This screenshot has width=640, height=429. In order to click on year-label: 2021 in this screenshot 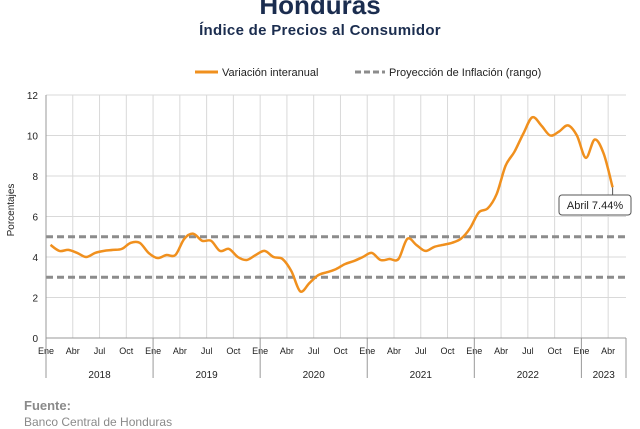, I will do `click(421, 375)`.